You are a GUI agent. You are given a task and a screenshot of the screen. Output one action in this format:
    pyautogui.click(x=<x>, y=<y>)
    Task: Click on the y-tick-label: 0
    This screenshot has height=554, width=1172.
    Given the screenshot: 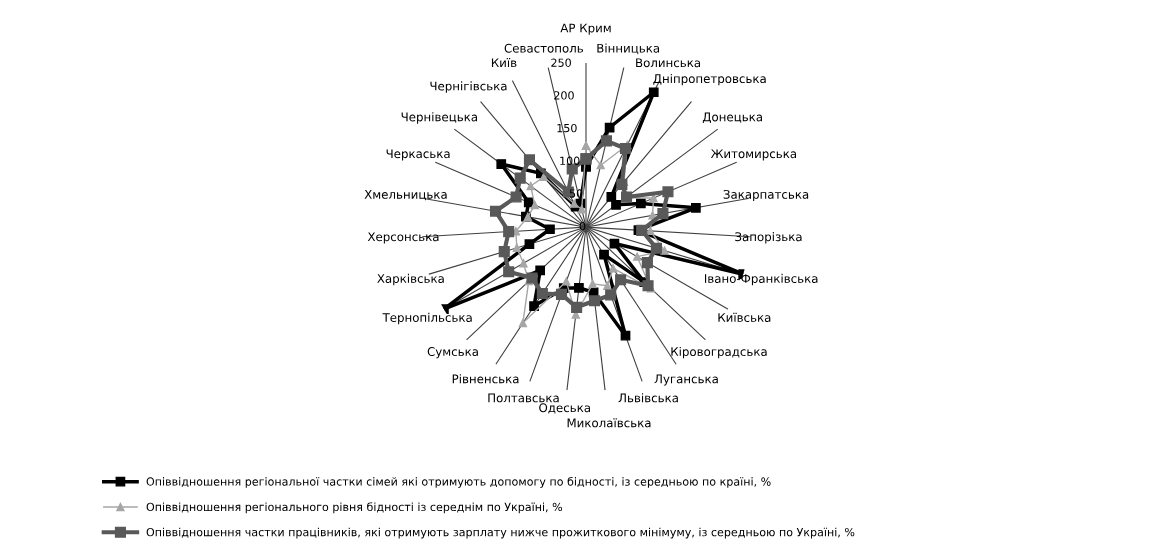 What is the action you would take?
    pyautogui.click(x=582, y=226)
    